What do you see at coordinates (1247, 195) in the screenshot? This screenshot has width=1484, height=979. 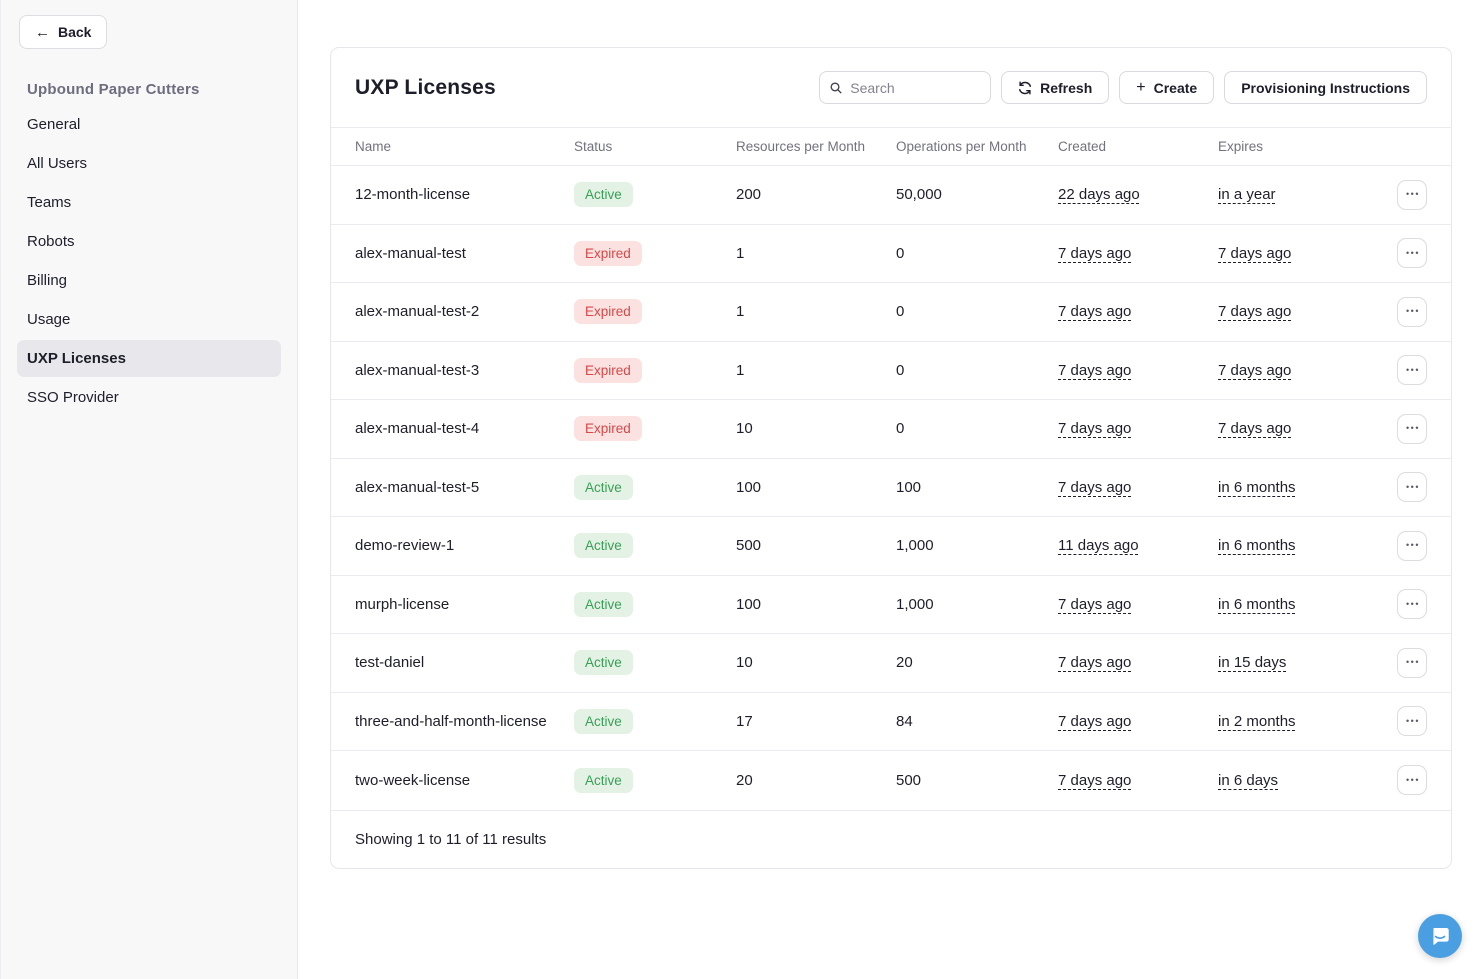 I see `expires-value: in a year` at bounding box center [1247, 195].